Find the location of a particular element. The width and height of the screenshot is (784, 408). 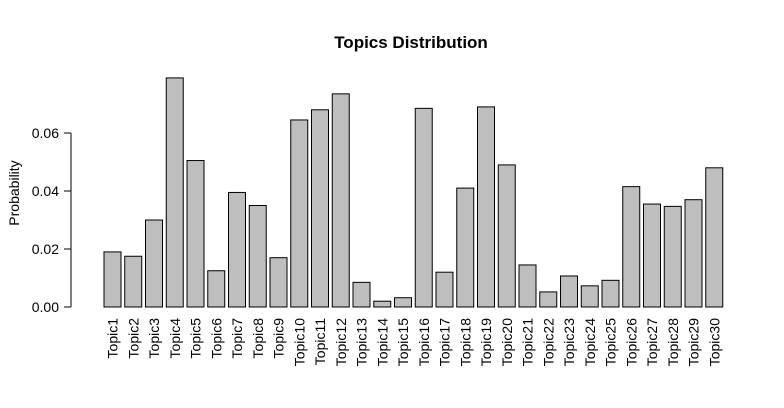

x-tick-label: Topic7 is located at coordinates (237, 338).